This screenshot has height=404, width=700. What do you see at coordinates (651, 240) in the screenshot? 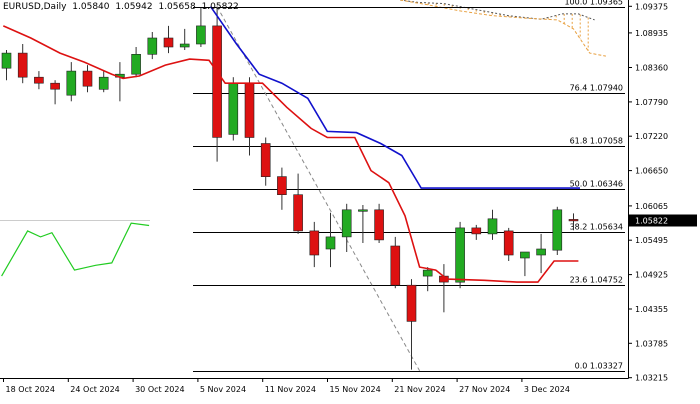
I see `price-tick-label: 1.05495` at bounding box center [651, 240].